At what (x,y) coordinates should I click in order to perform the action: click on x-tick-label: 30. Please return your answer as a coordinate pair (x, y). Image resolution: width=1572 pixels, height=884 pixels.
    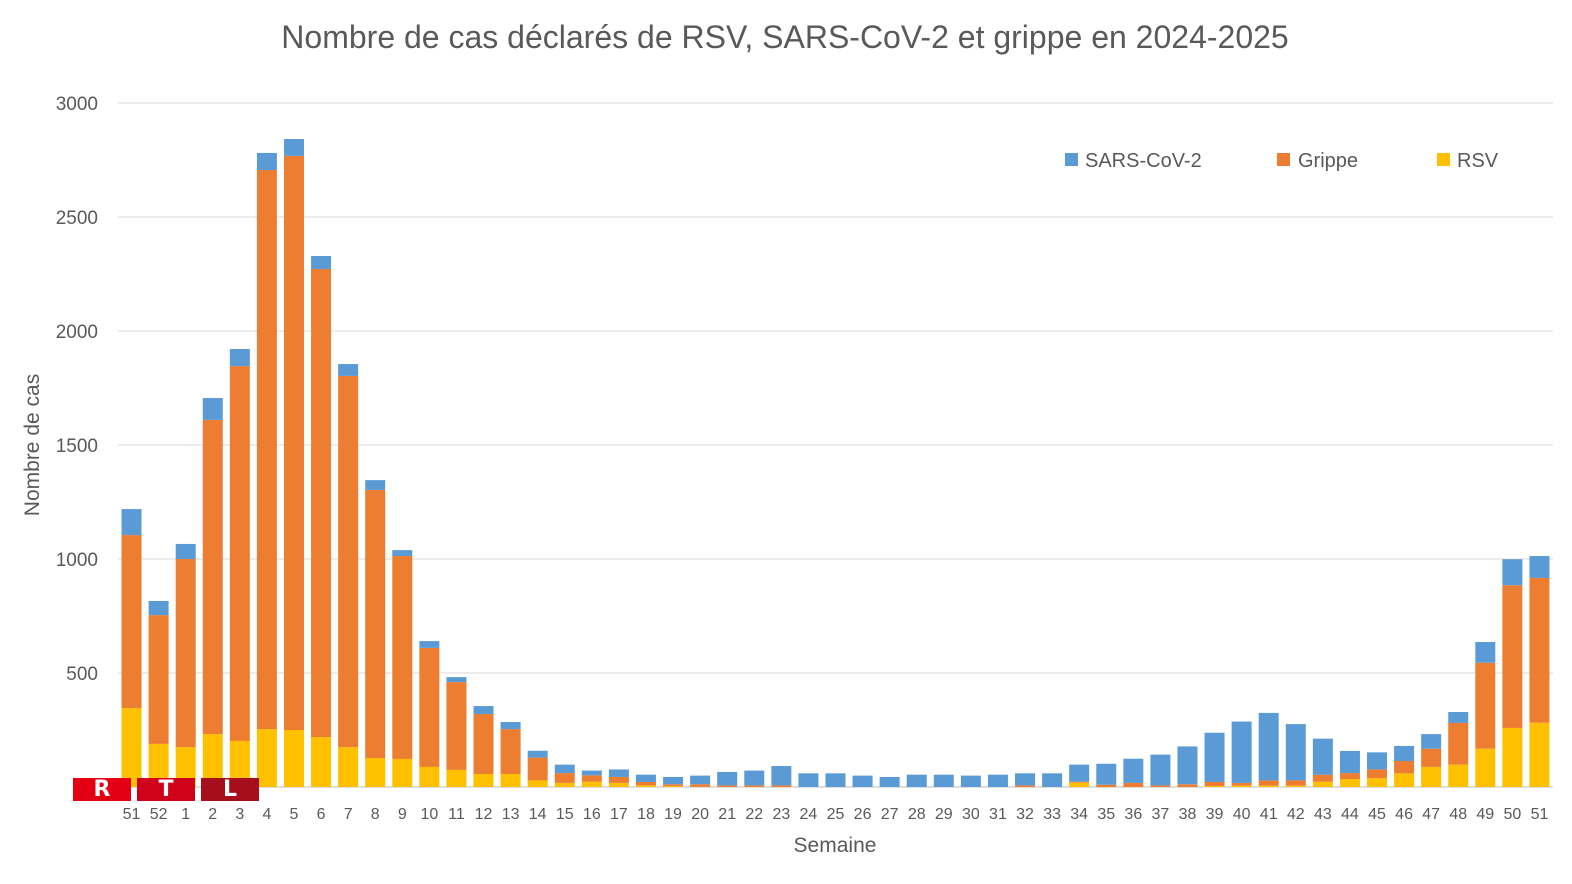
    Looking at the image, I should click on (971, 814).